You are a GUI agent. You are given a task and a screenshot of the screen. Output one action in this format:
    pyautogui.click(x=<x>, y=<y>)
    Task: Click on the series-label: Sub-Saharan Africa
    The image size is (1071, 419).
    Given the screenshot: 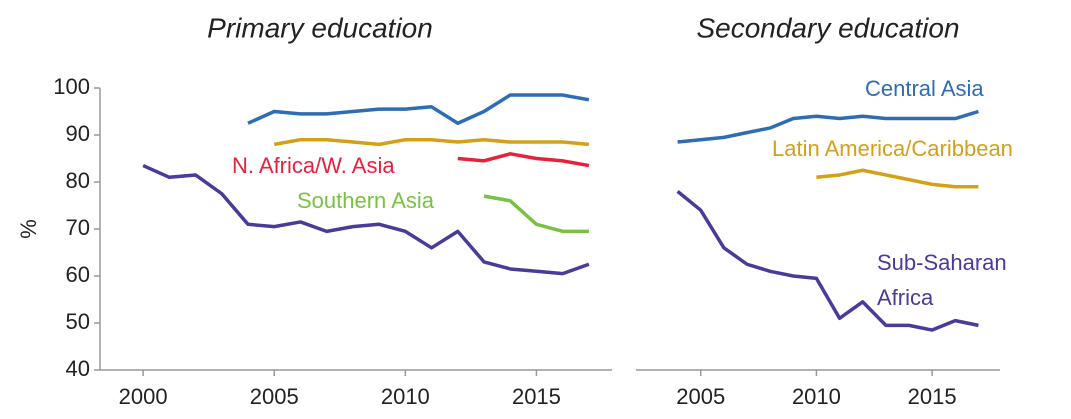 What is the action you would take?
    pyautogui.click(x=942, y=280)
    